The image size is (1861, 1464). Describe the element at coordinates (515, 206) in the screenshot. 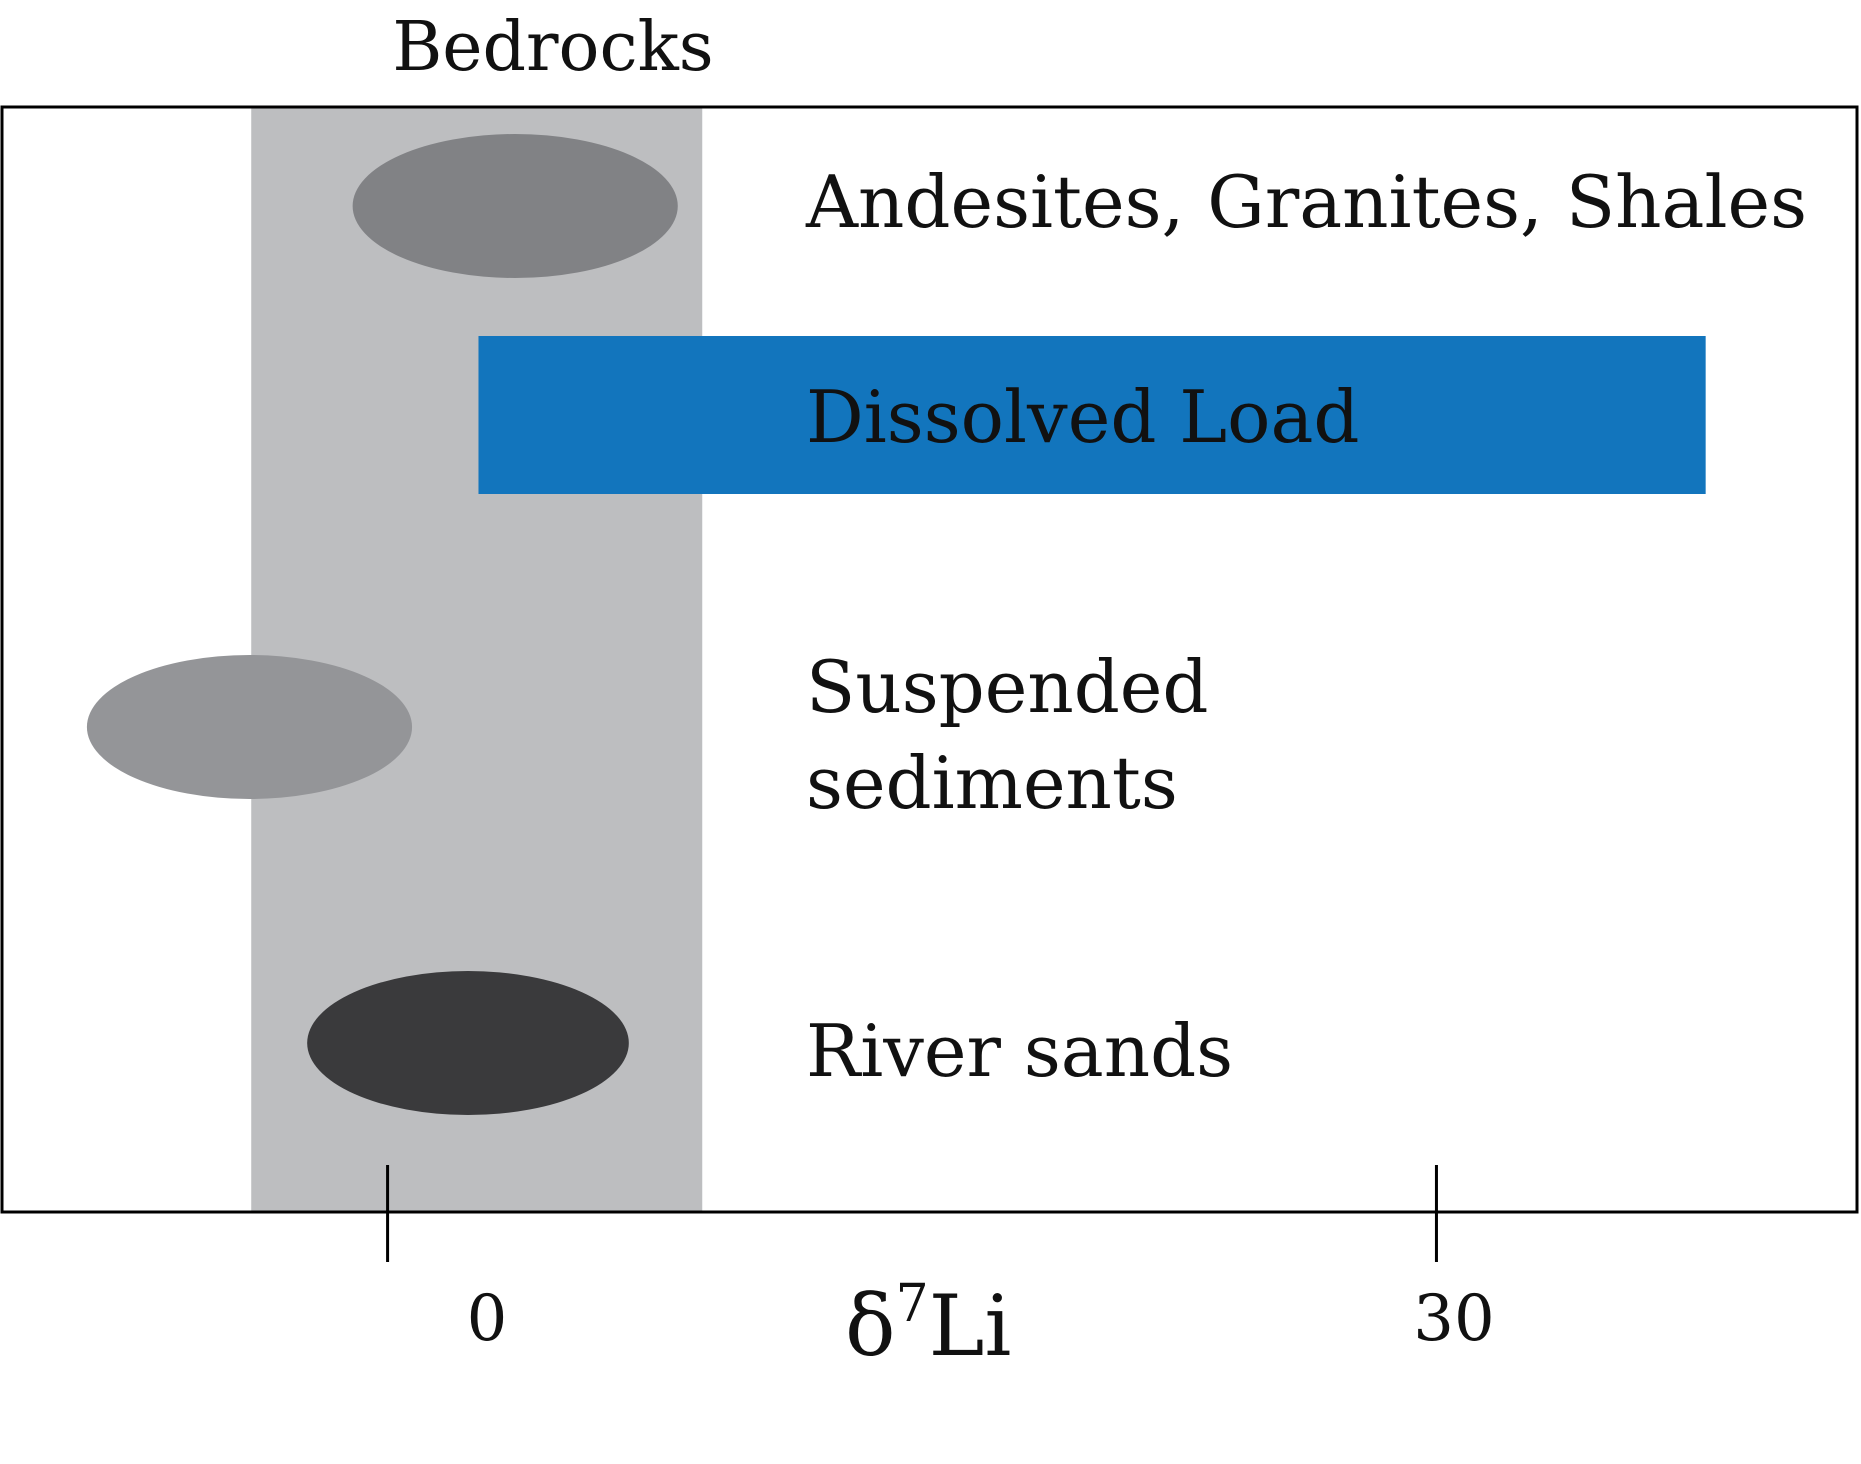

I see `range-ellipse-andesites-granites-shales` at that location.